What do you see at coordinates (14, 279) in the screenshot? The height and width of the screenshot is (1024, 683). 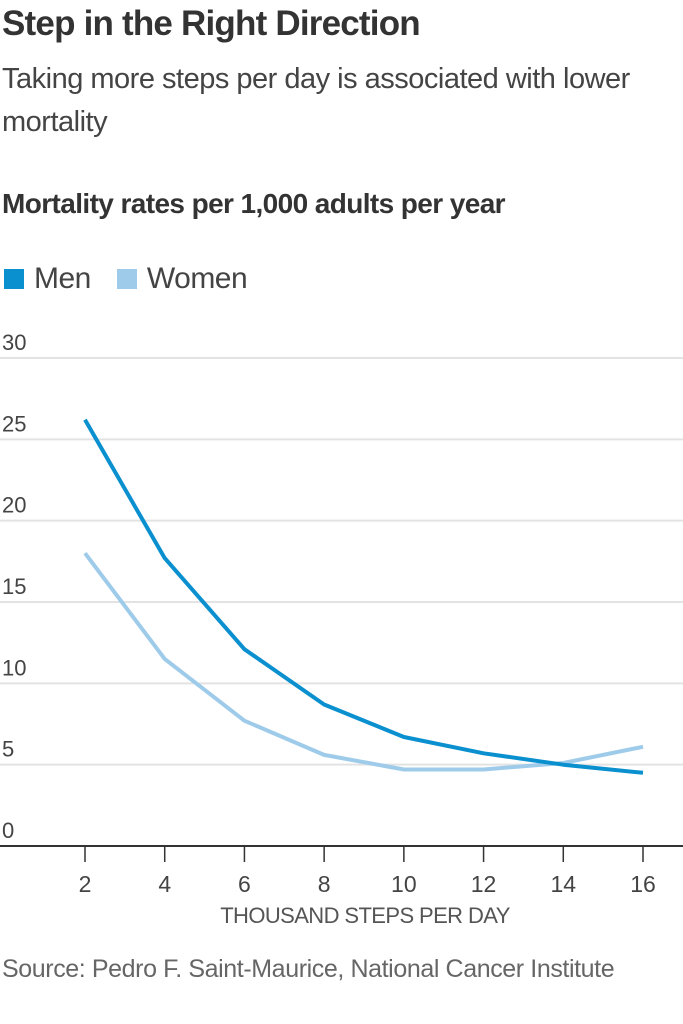 I see `legend-swatch-men` at bounding box center [14, 279].